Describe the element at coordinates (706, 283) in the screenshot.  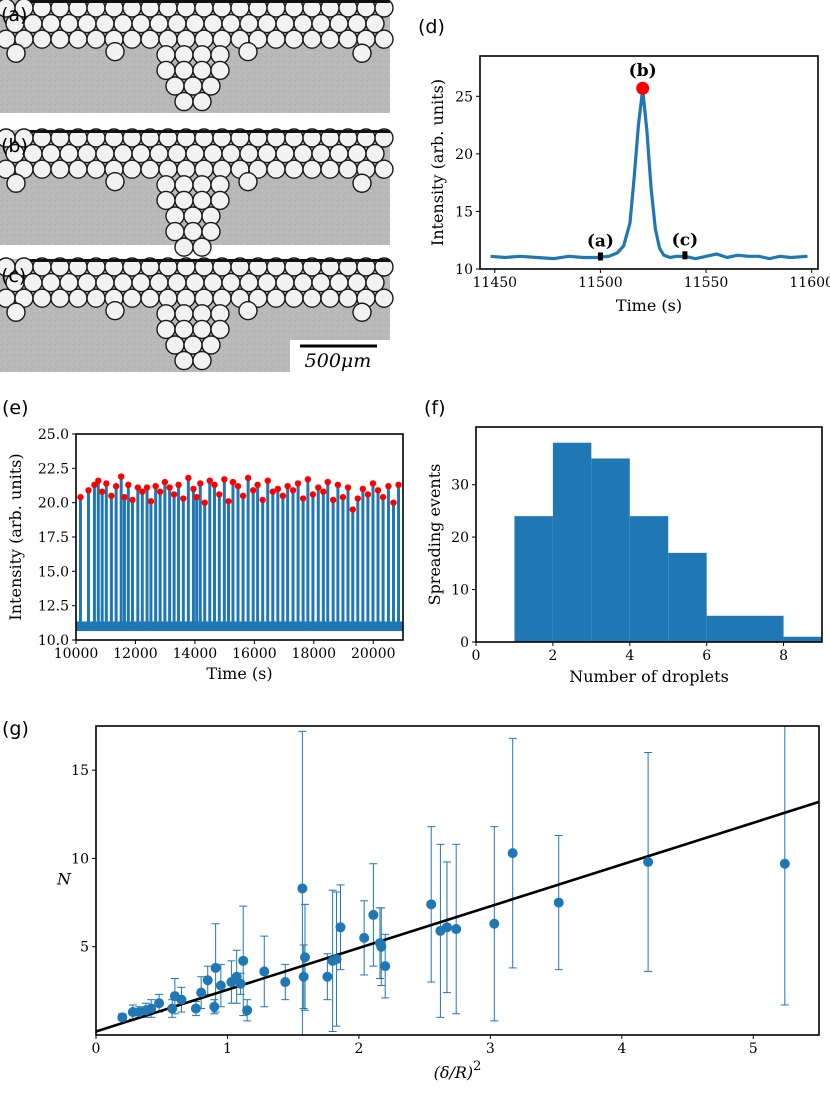
I see `x-tick-label: 11550` at that location.